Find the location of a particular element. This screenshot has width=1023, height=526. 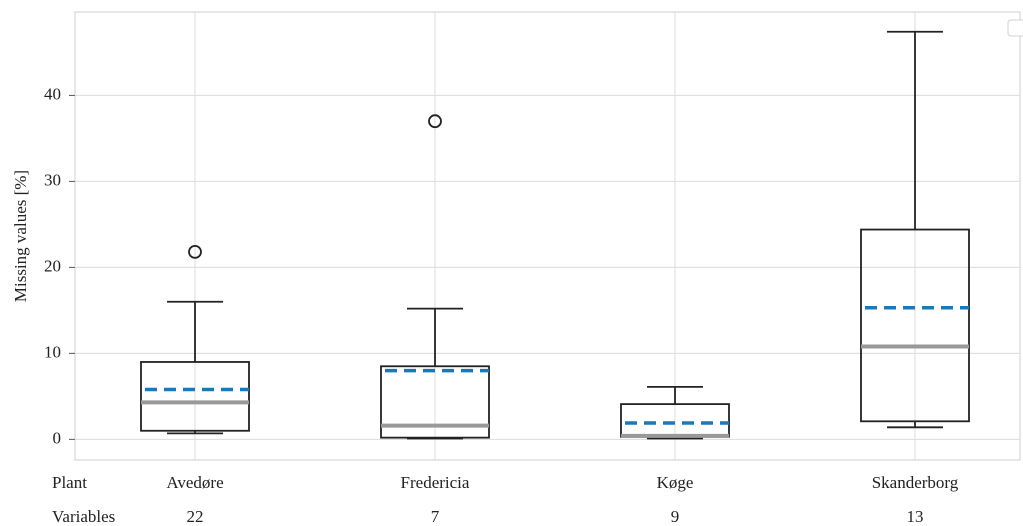

y-axis-label: Missing values [%] is located at coordinates (20, 236).